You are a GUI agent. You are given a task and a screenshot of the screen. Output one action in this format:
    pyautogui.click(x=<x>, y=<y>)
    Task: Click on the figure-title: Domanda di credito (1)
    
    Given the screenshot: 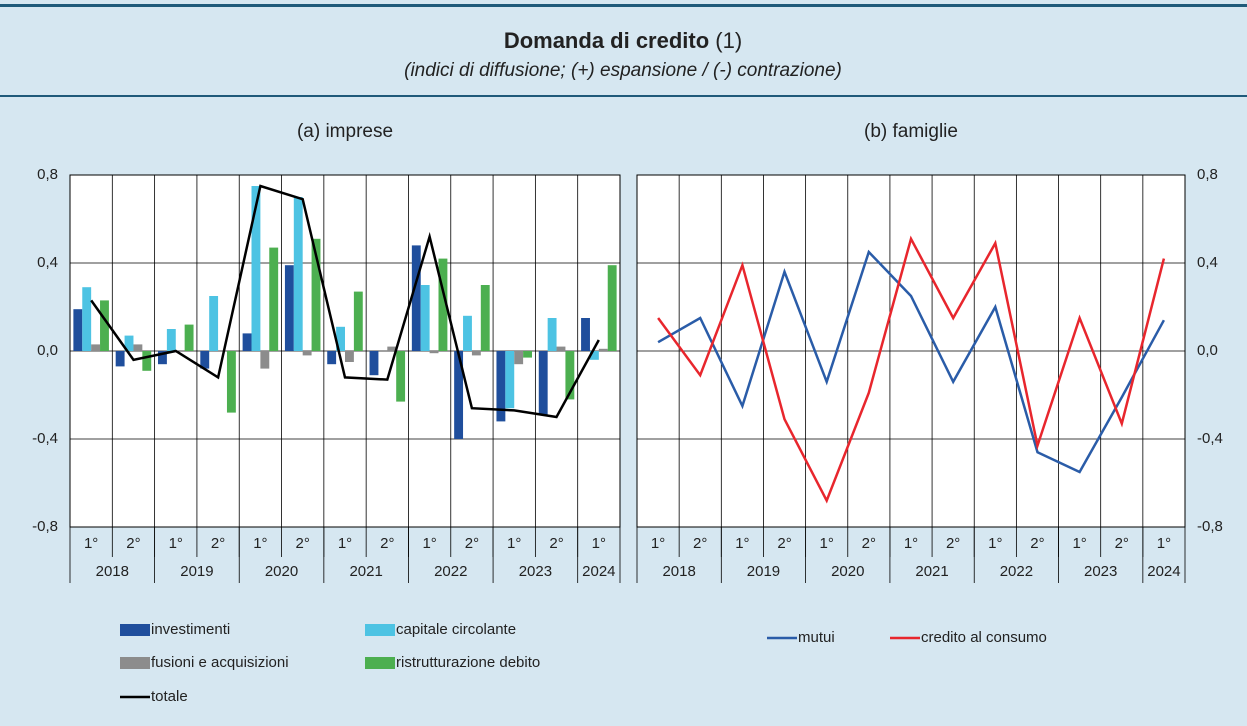 What is the action you would take?
    pyautogui.click(x=623, y=40)
    